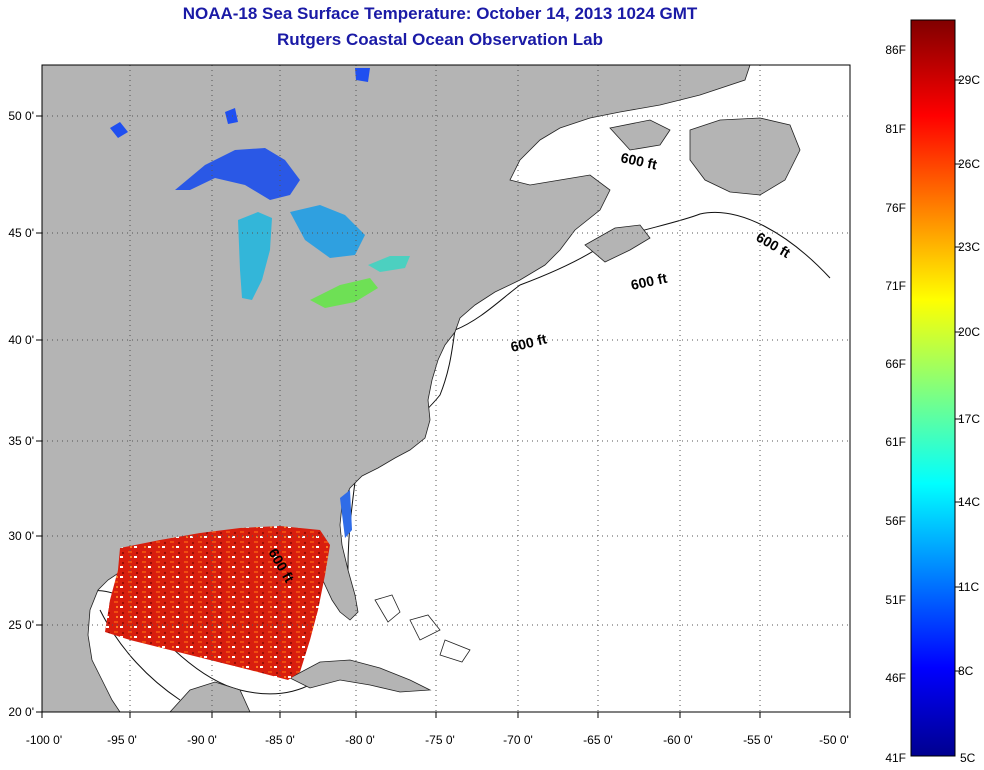  I want to click on anticosti-island, so click(640, 135).